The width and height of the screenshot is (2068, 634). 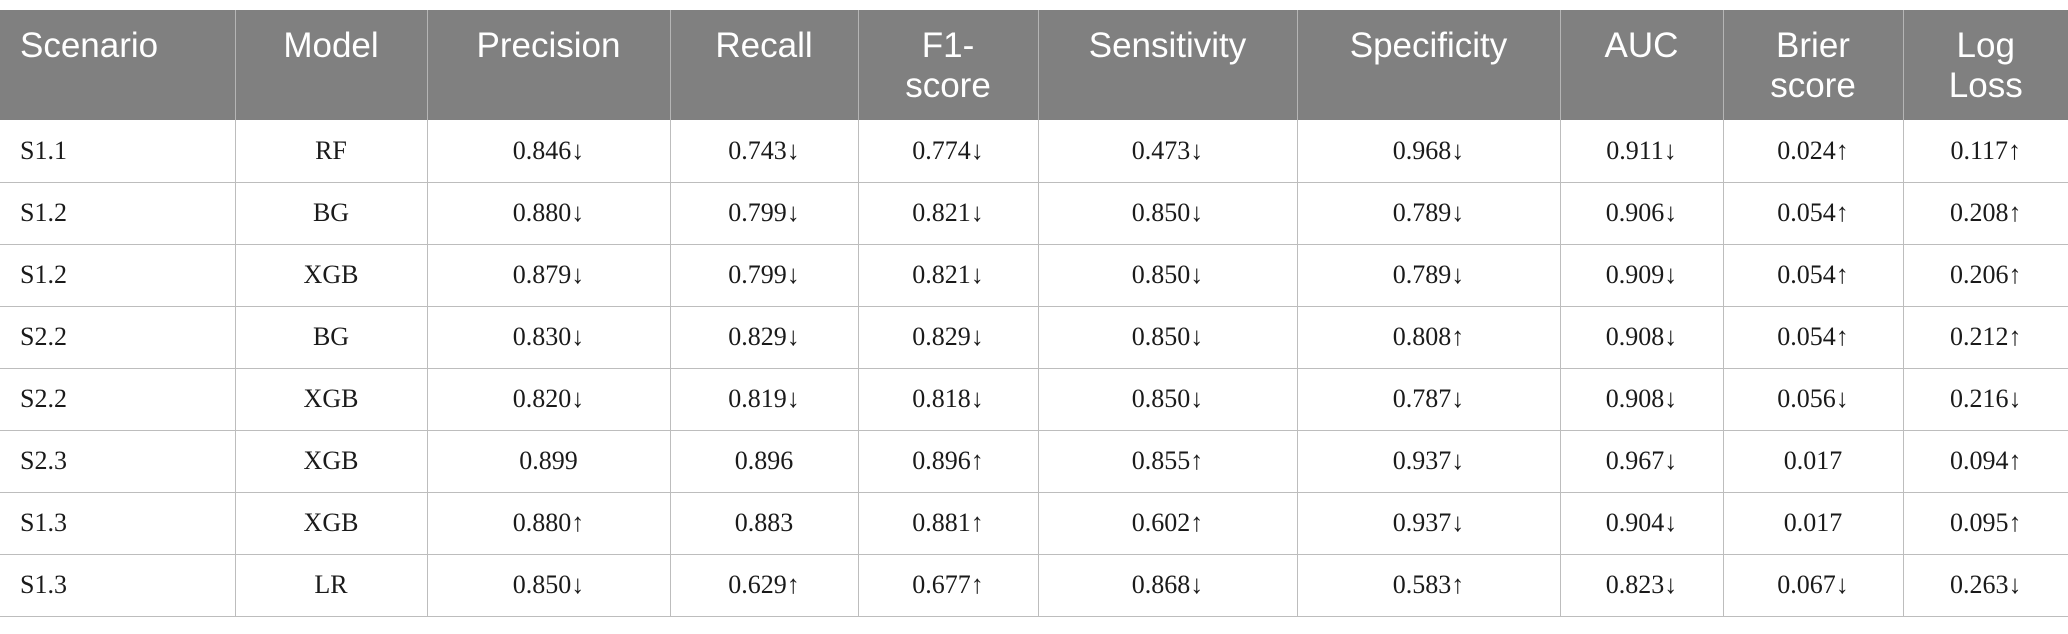 I want to click on table-cell: 0.024↑, so click(x=1813, y=151).